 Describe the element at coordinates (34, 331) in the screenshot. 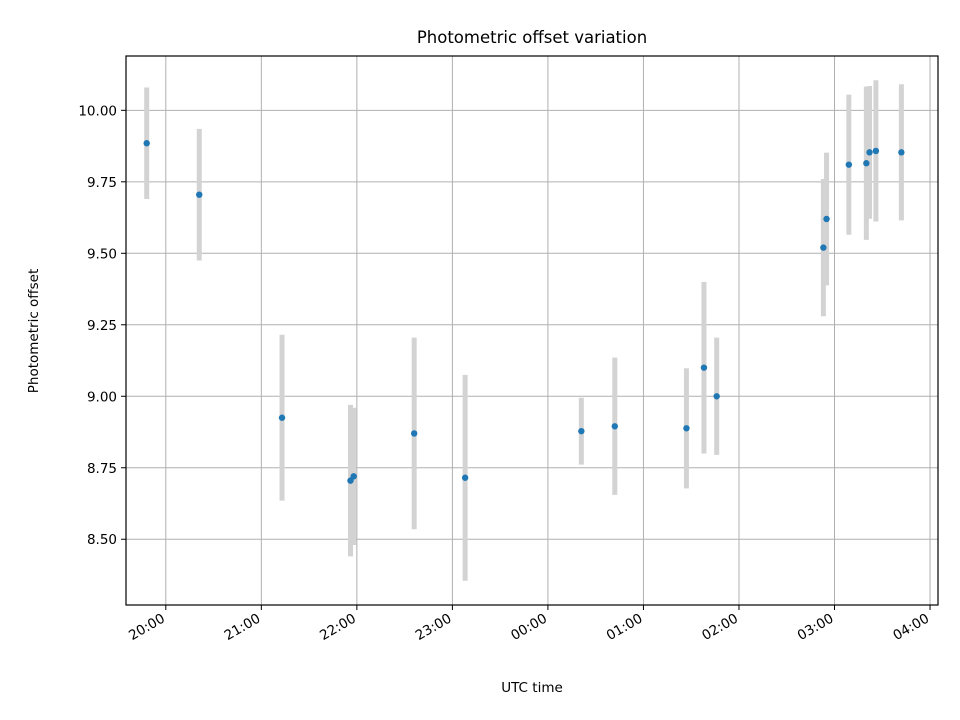

I see `y-axis-label: Photometric offset` at that location.